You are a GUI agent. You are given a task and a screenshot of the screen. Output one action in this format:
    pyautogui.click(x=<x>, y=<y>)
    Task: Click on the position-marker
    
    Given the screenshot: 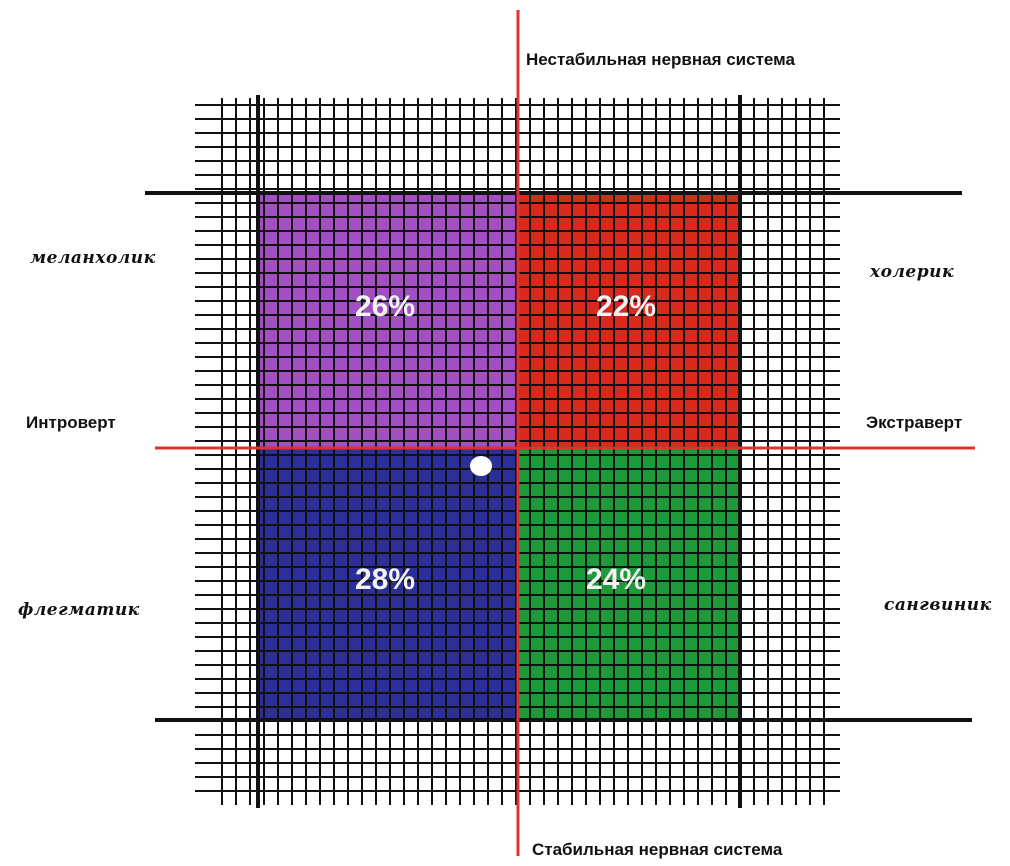 What is the action you would take?
    pyautogui.click(x=481, y=466)
    